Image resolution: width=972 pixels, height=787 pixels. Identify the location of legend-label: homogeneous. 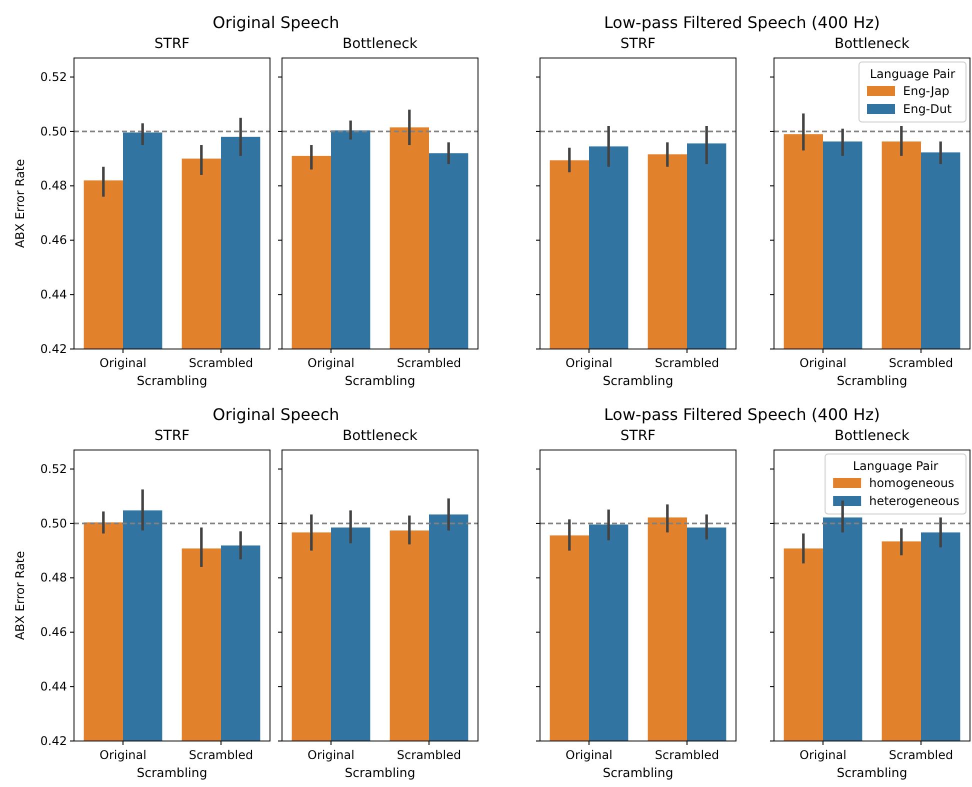
(911, 483).